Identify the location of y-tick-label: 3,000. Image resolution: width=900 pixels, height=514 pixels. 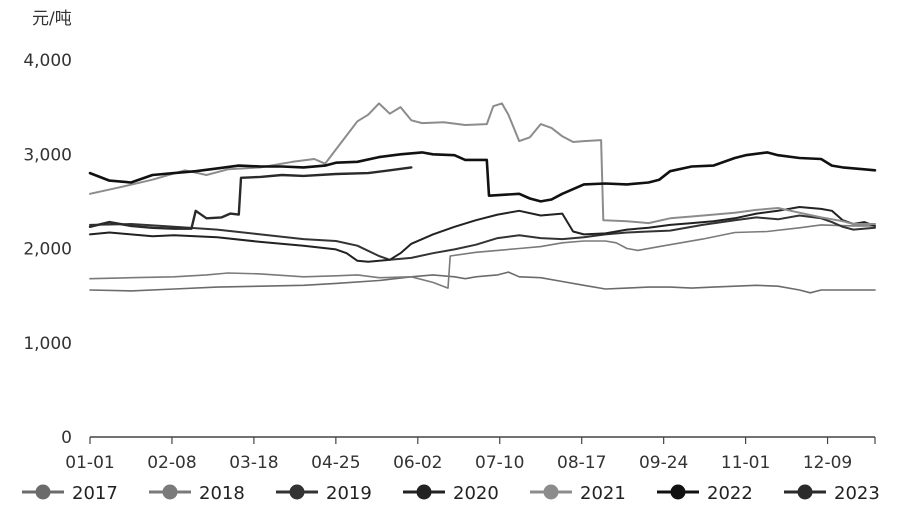
(47, 155).